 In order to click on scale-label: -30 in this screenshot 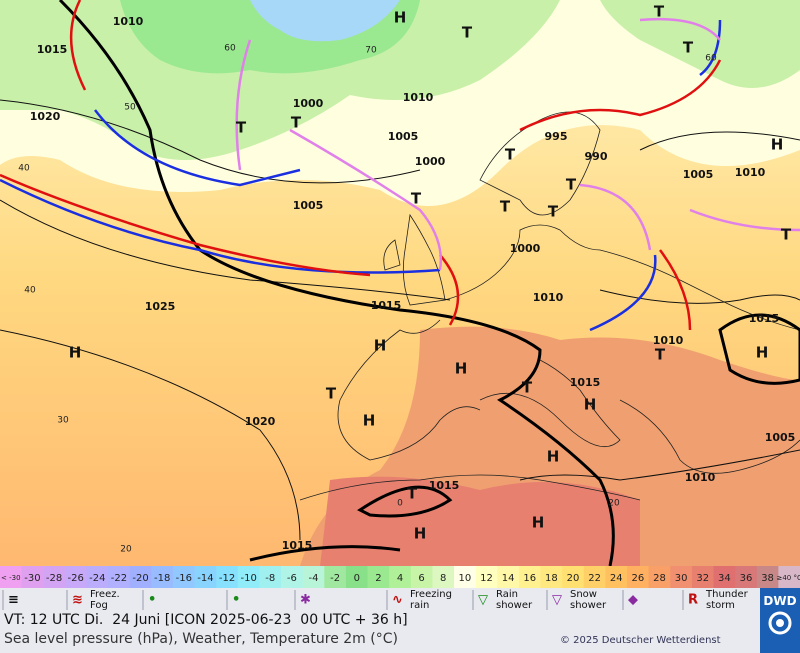, I will do `click(32, 578)`.